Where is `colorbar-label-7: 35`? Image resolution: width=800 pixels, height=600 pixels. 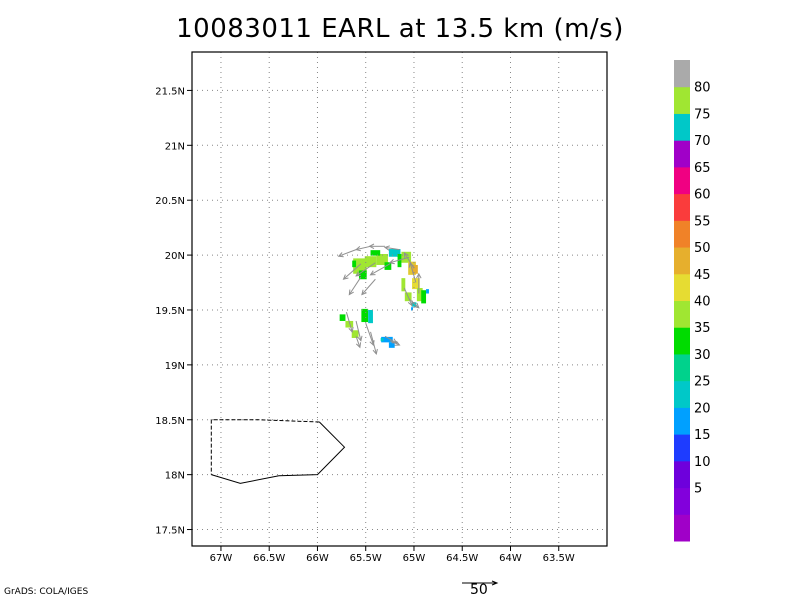 colorbar-label-7: 35 is located at coordinates (702, 328).